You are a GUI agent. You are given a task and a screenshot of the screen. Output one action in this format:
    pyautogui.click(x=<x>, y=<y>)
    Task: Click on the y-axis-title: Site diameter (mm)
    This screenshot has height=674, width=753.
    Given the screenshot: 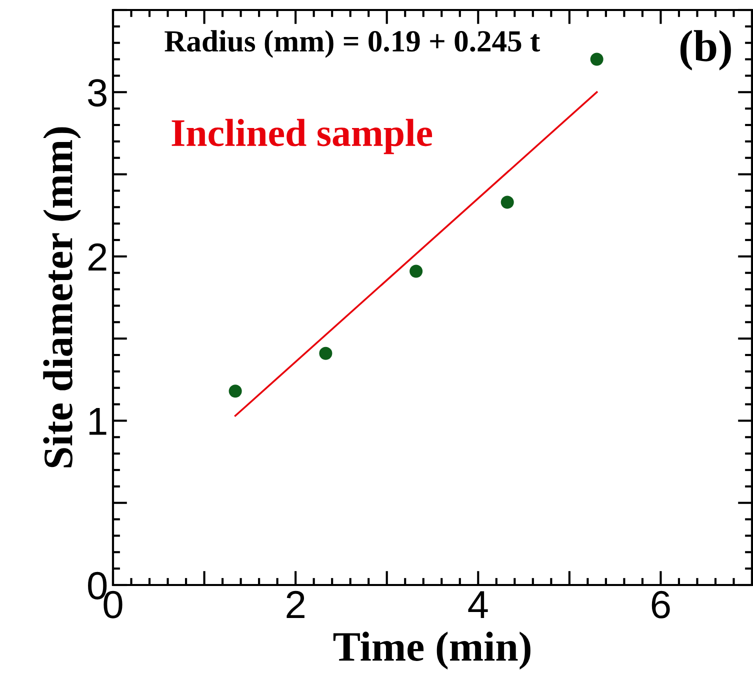 What is the action you would take?
    pyautogui.click(x=62, y=297)
    